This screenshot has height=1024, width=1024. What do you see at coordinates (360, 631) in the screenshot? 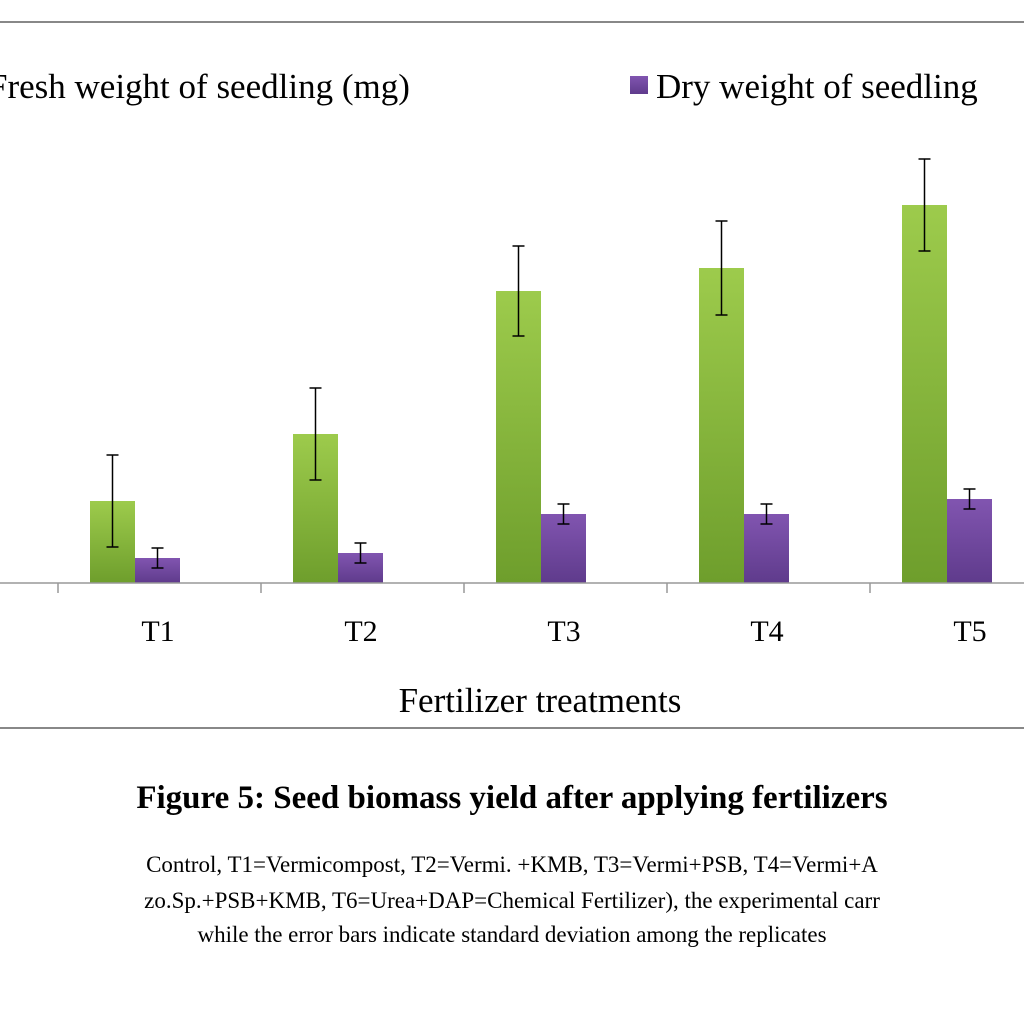
I see `x-tick-label: T2` at bounding box center [360, 631].